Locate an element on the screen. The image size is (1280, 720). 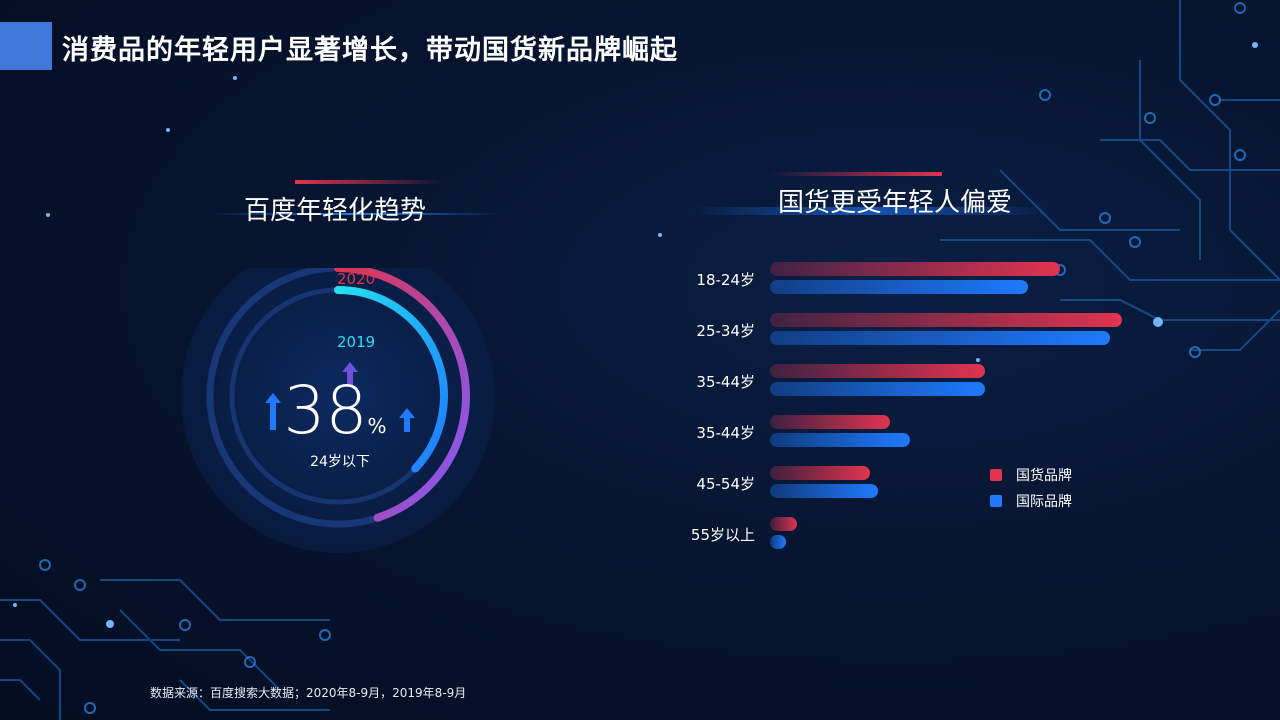
category-label: 25-34岁 is located at coordinates (725, 331).